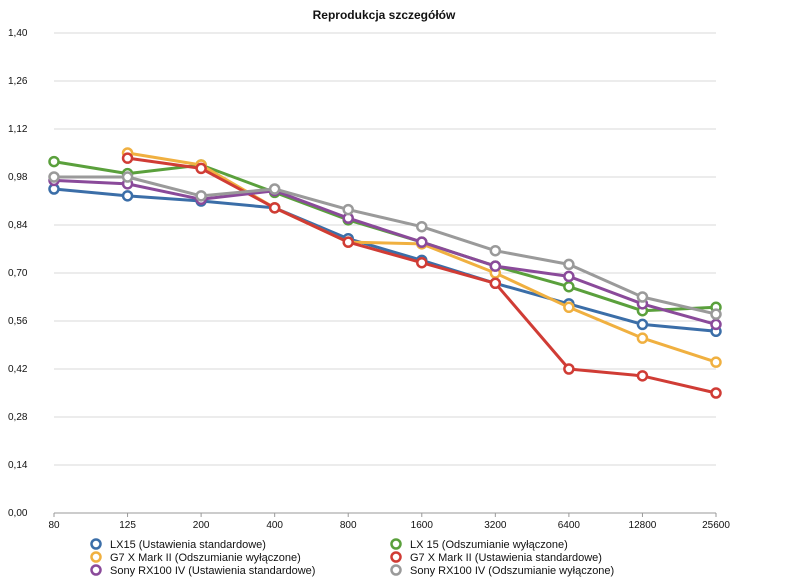  I want to click on x-tick-label: 125, so click(127, 525).